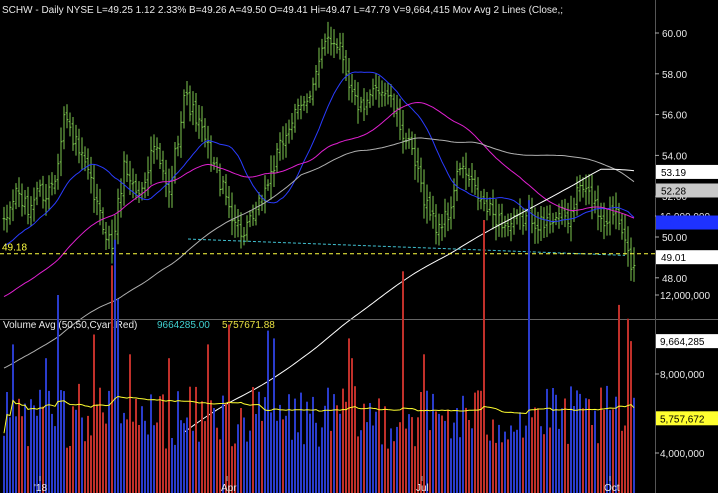 Image resolution: width=718 pixels, height=493 pixels. What do you see at coordinates (422, 488) in the screenshot?
I see `date-tick-label: Jul` at bounding box center [422, 488].